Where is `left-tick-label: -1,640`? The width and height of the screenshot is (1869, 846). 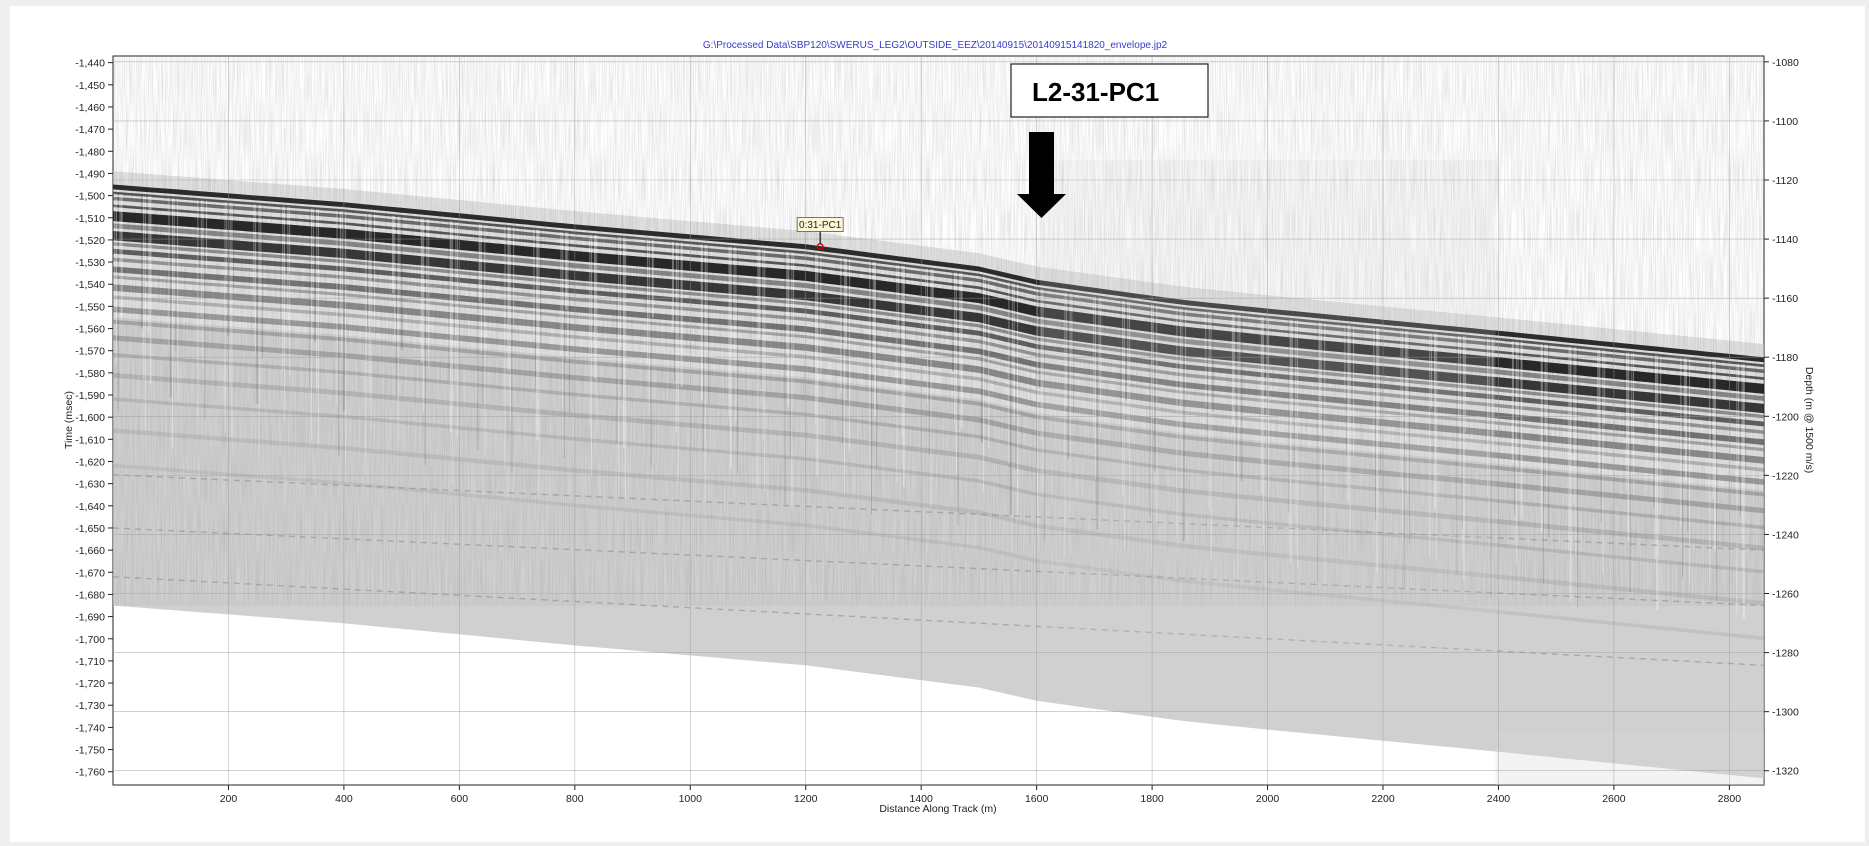 left-tick-label: -1,640 is located at coordinates (90, 507).